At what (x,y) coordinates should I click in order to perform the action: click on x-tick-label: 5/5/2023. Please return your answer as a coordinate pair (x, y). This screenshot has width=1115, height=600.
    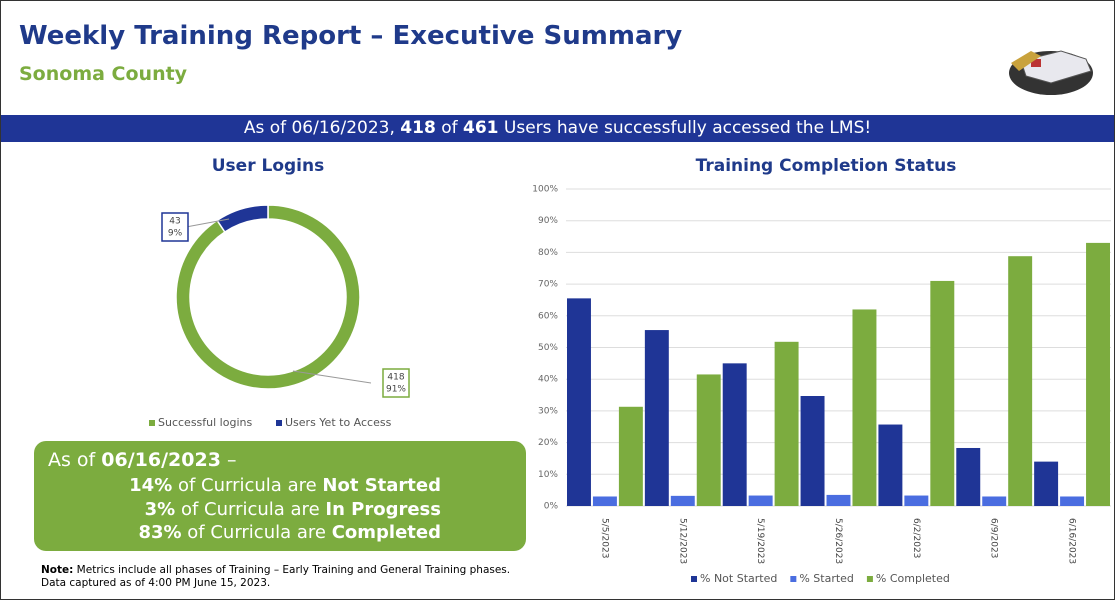
    Looking at the image, I should click on (604, 538).